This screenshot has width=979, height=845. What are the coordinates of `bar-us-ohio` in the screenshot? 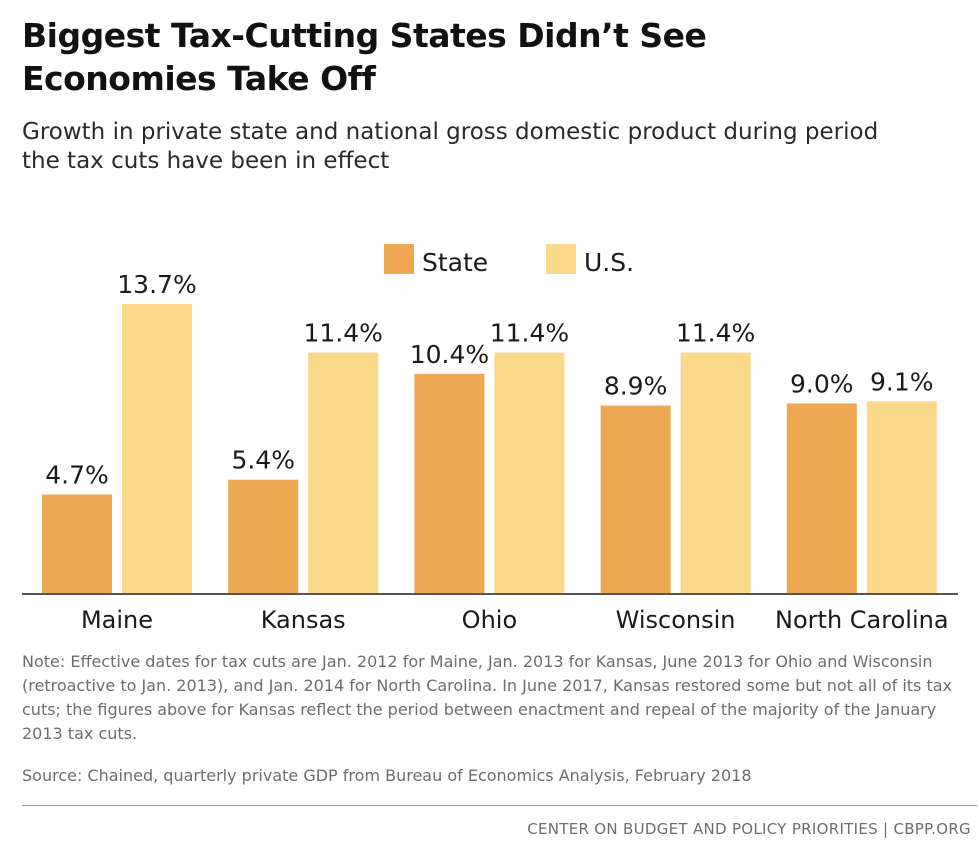 It's located at (529, 473).